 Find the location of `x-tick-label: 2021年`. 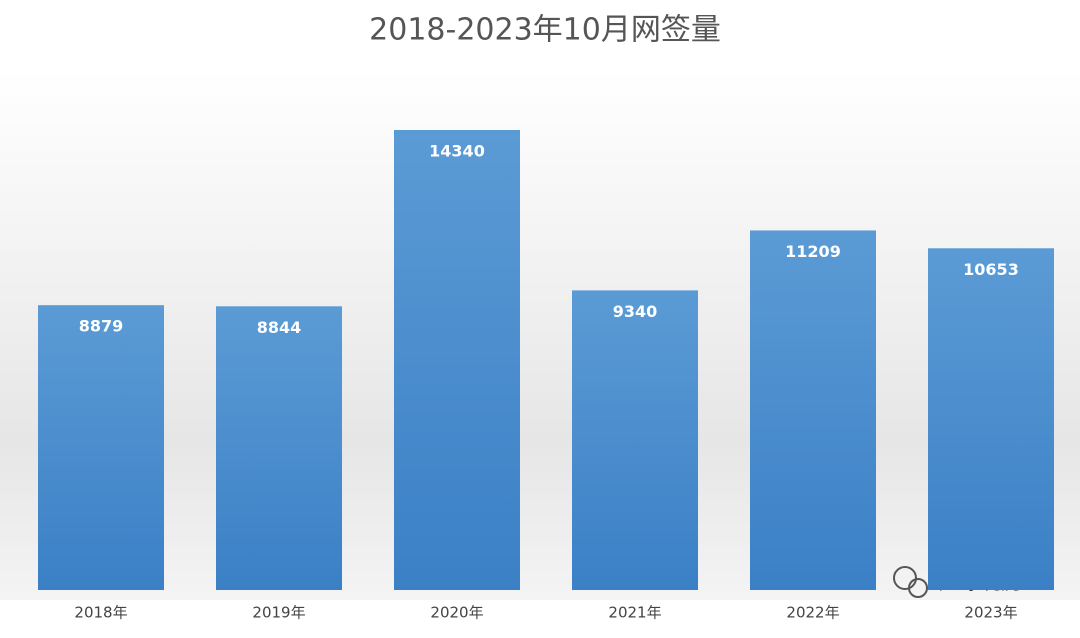

x-tick-label: 2021年 is located at coordinates (634, 613).